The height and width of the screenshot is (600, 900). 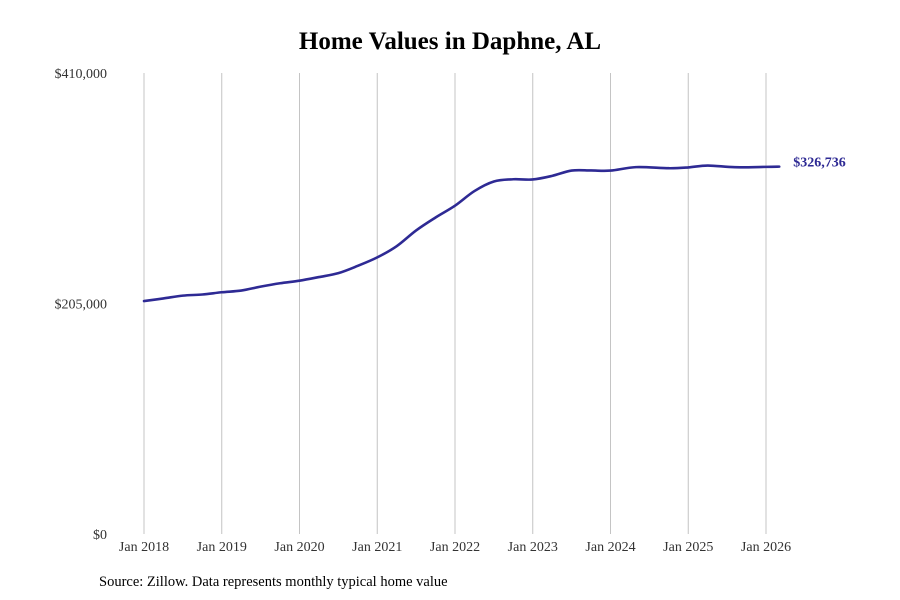 I want to click on x-tick-label: Jan 2023, so click(x=533, y=547).